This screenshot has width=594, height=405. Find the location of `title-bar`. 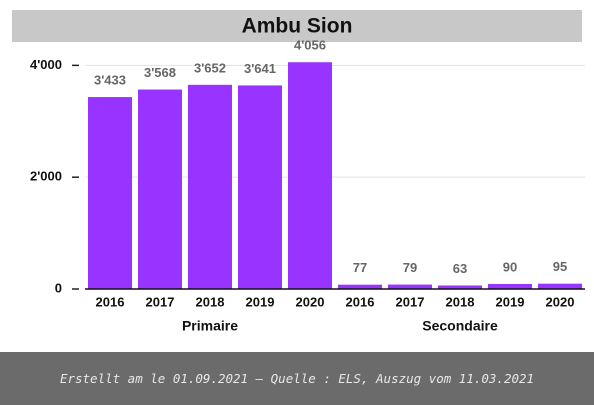

title-bar is located at coordinates (297, 26).